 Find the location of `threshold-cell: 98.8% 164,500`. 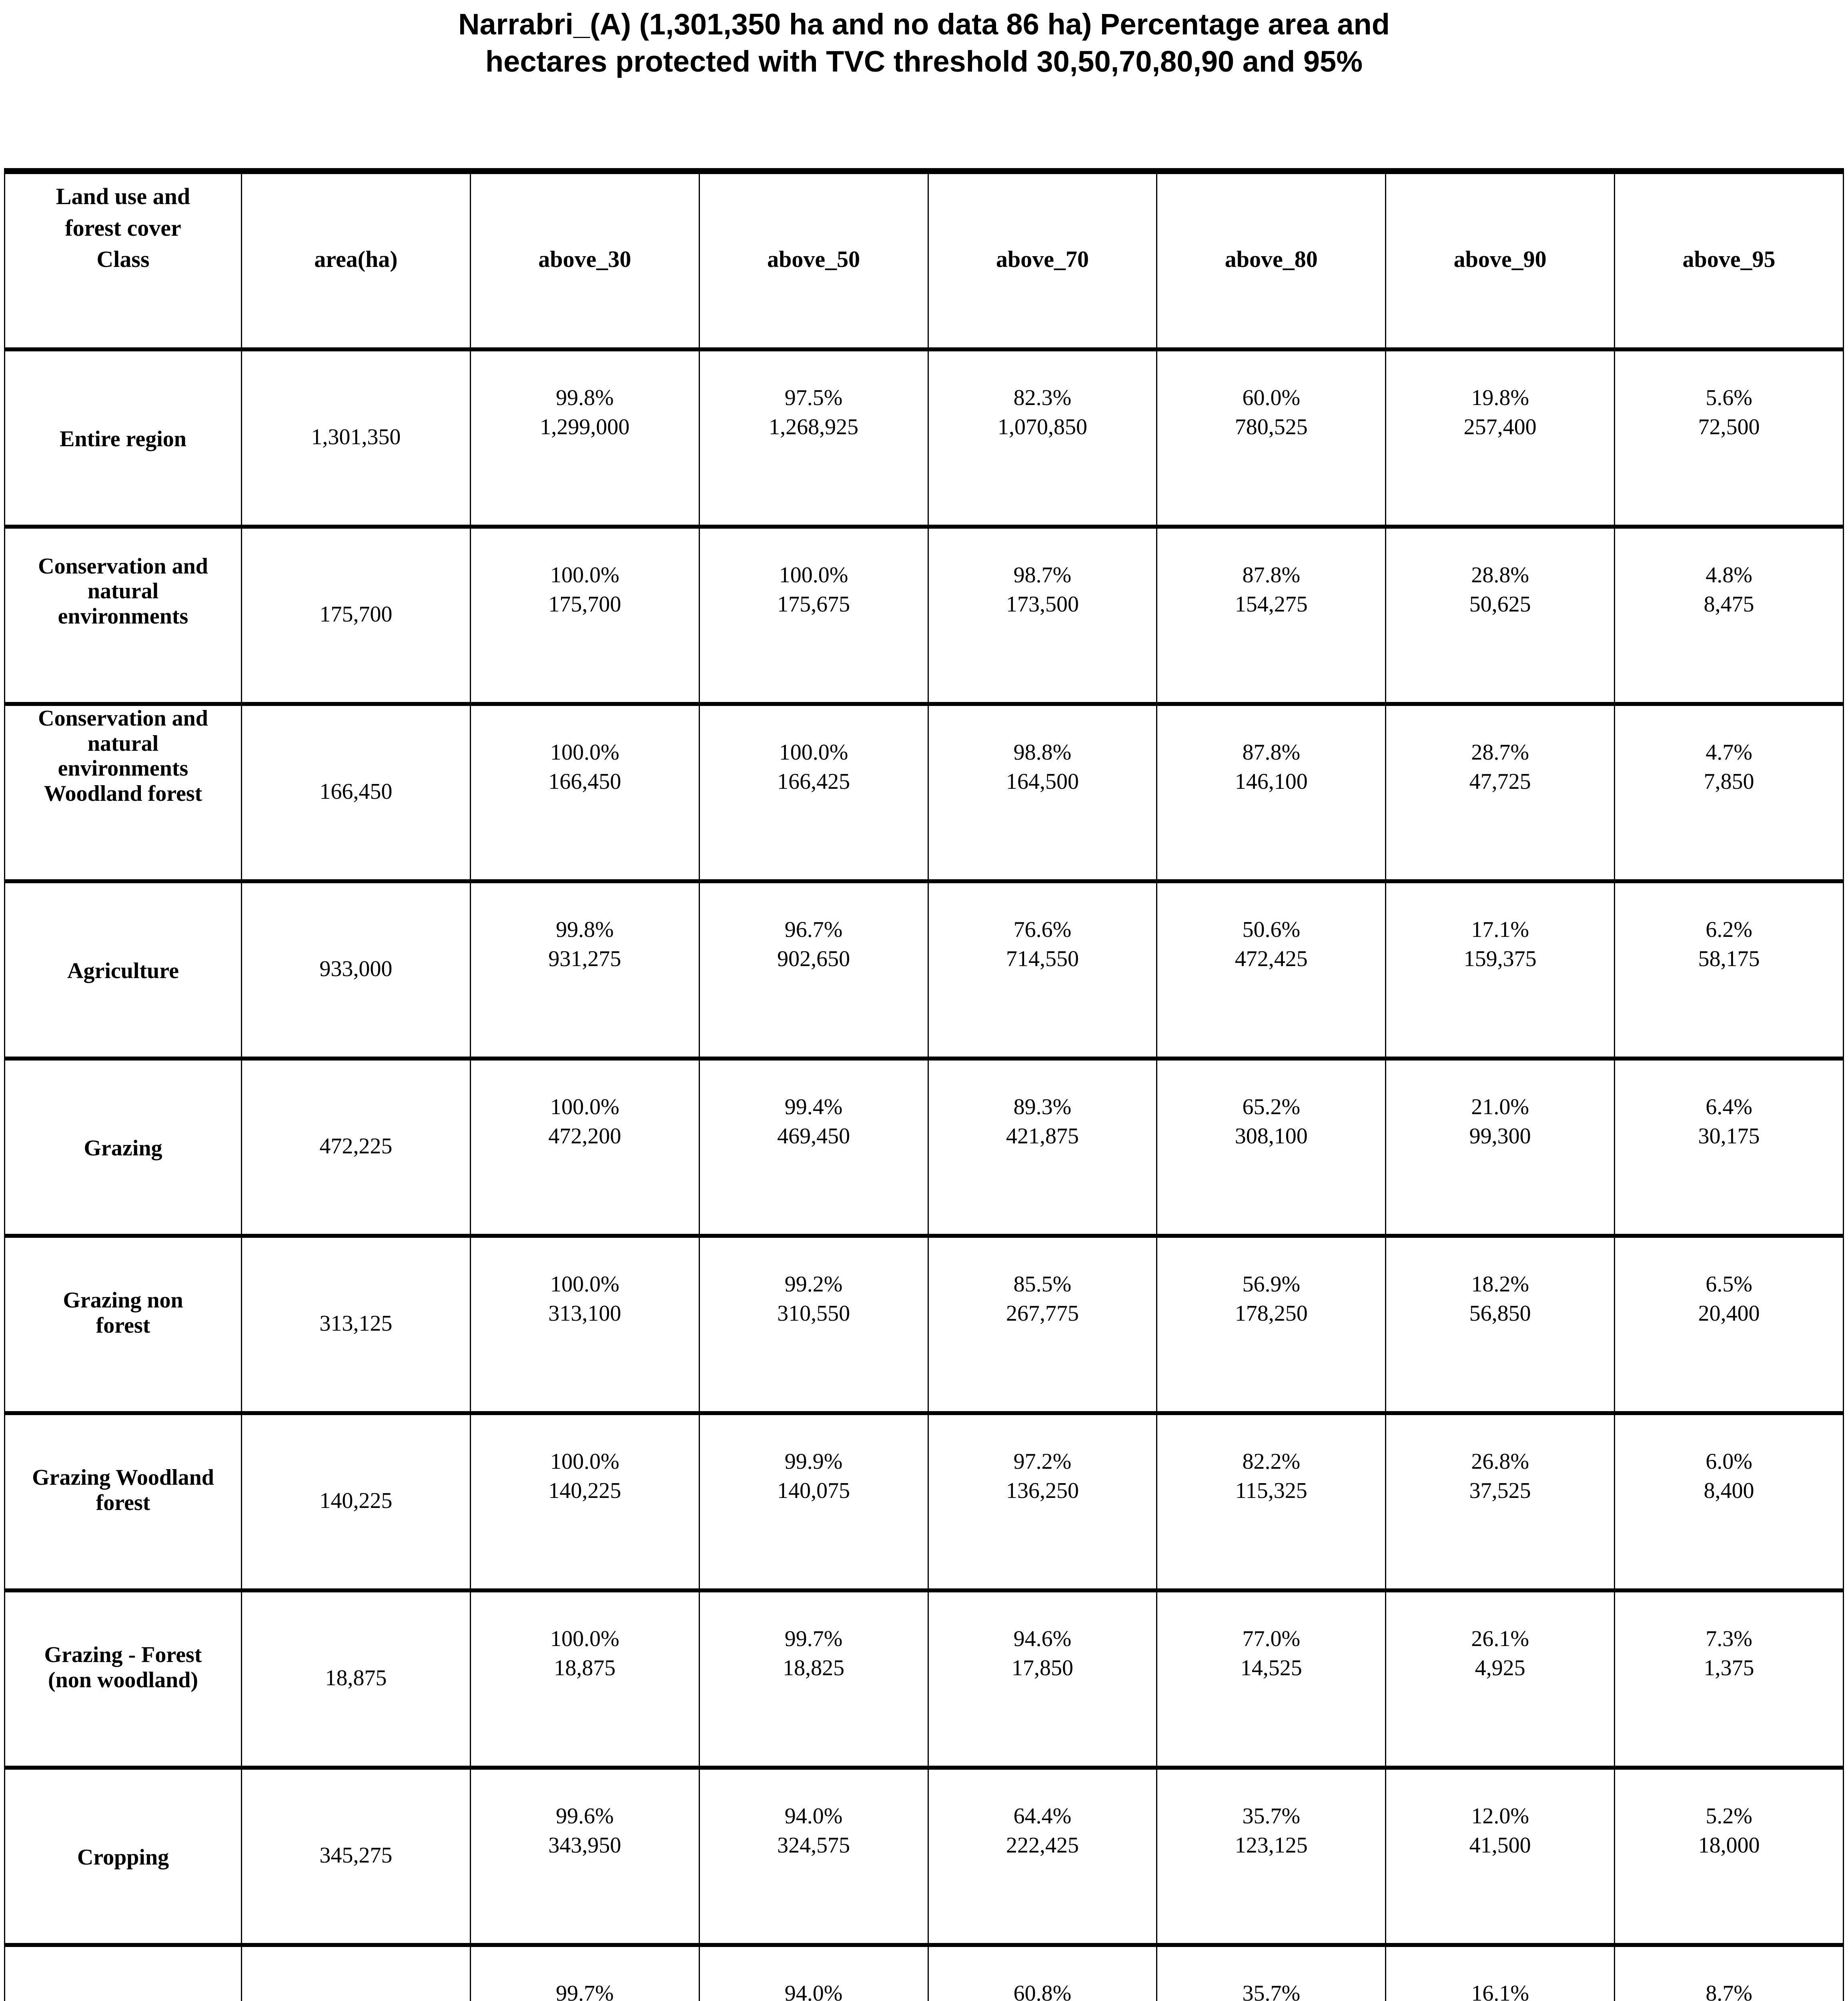

threshold-cell: 98.8% 164,500 is located at coordinates (1042, 792).